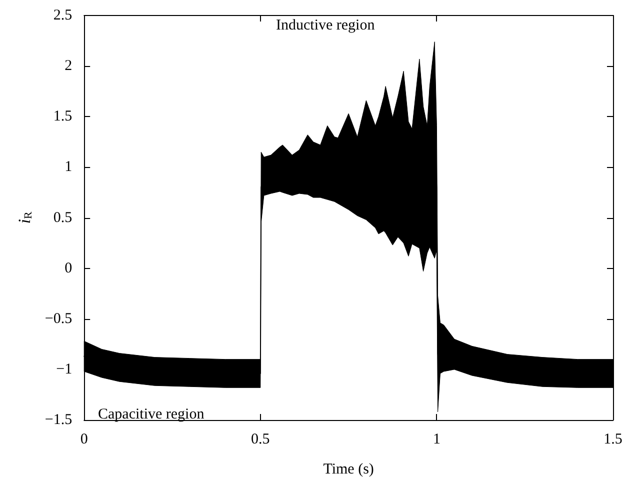 Image resolution: width=643 pixels, height=497 pixels. I want to click on x-tick-label: 1.5, so click(613, 440).